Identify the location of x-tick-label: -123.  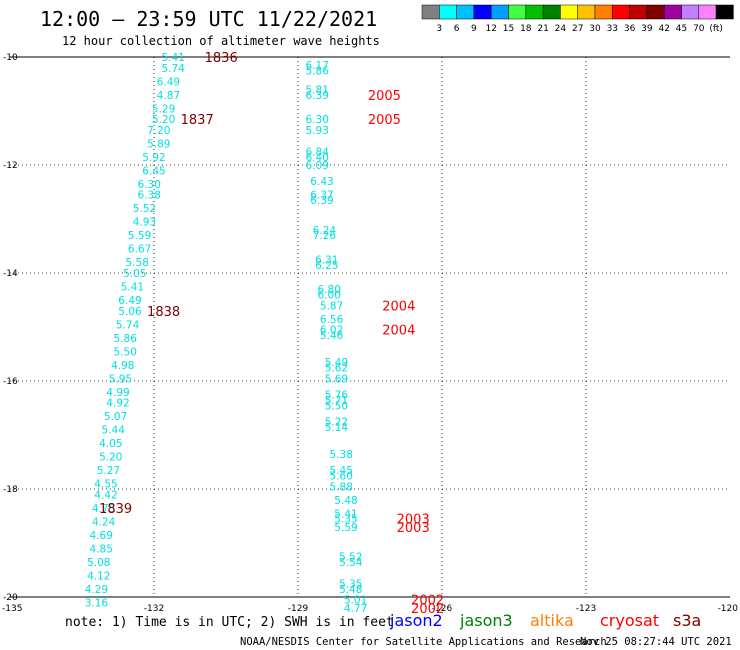
(586, 609).